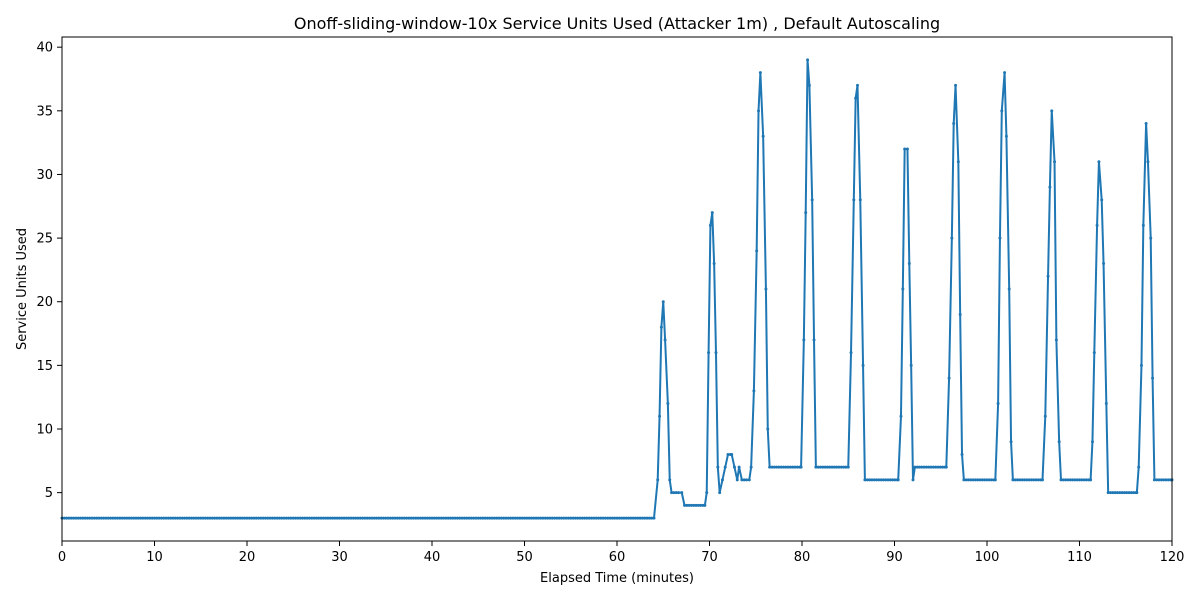  Describe the element at coordinates (1172, 557) in the screenshot. I see `x-tick-label: 120` at that location.